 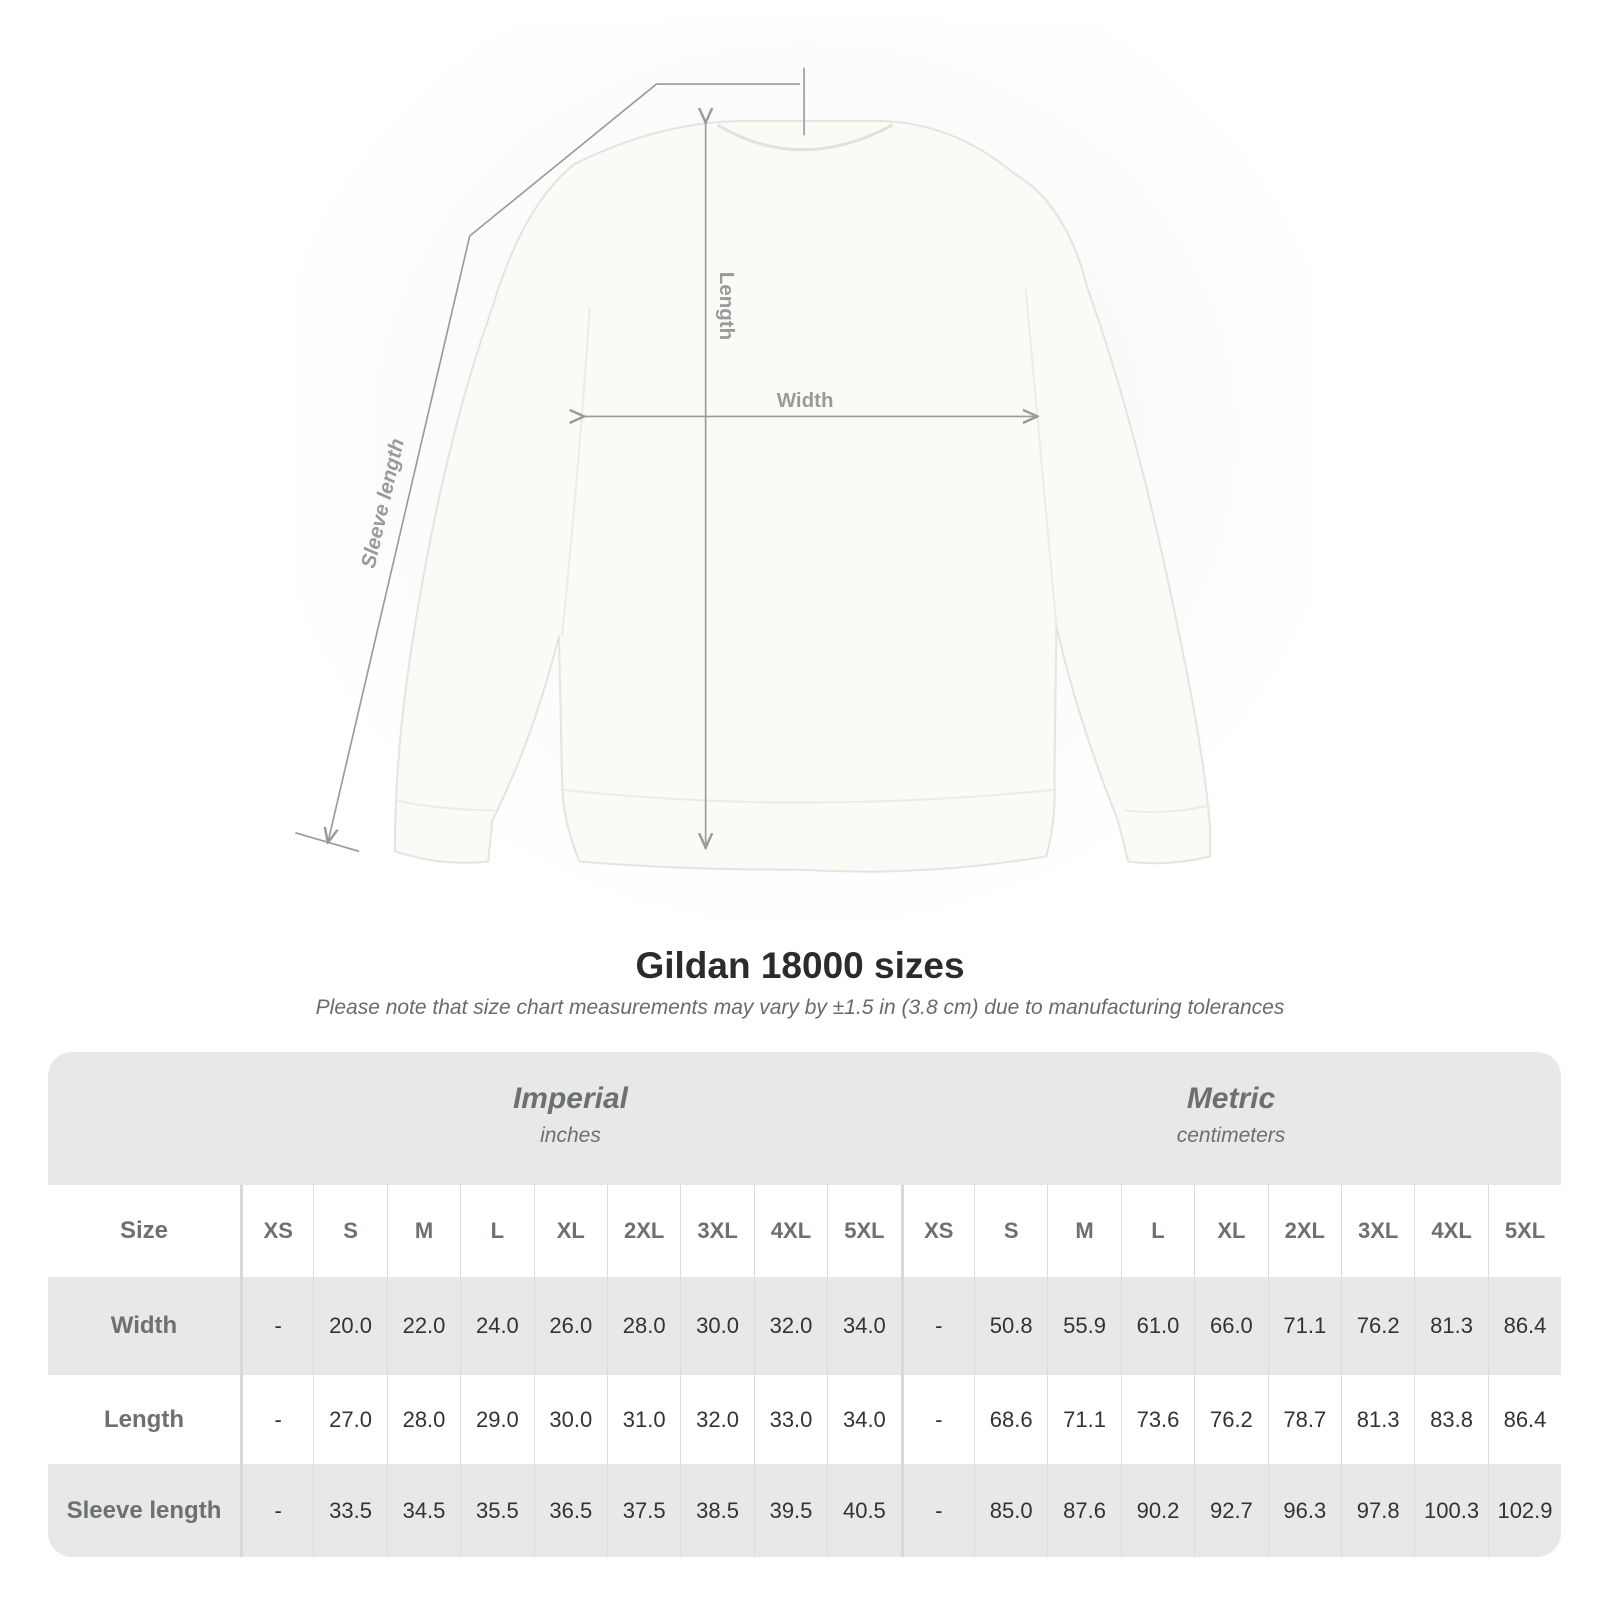 What do you see at coordinates (1524, 1231) in the screenshot?
I see `metric-size-header: 5XL` at bounding box center [1524, 1231].